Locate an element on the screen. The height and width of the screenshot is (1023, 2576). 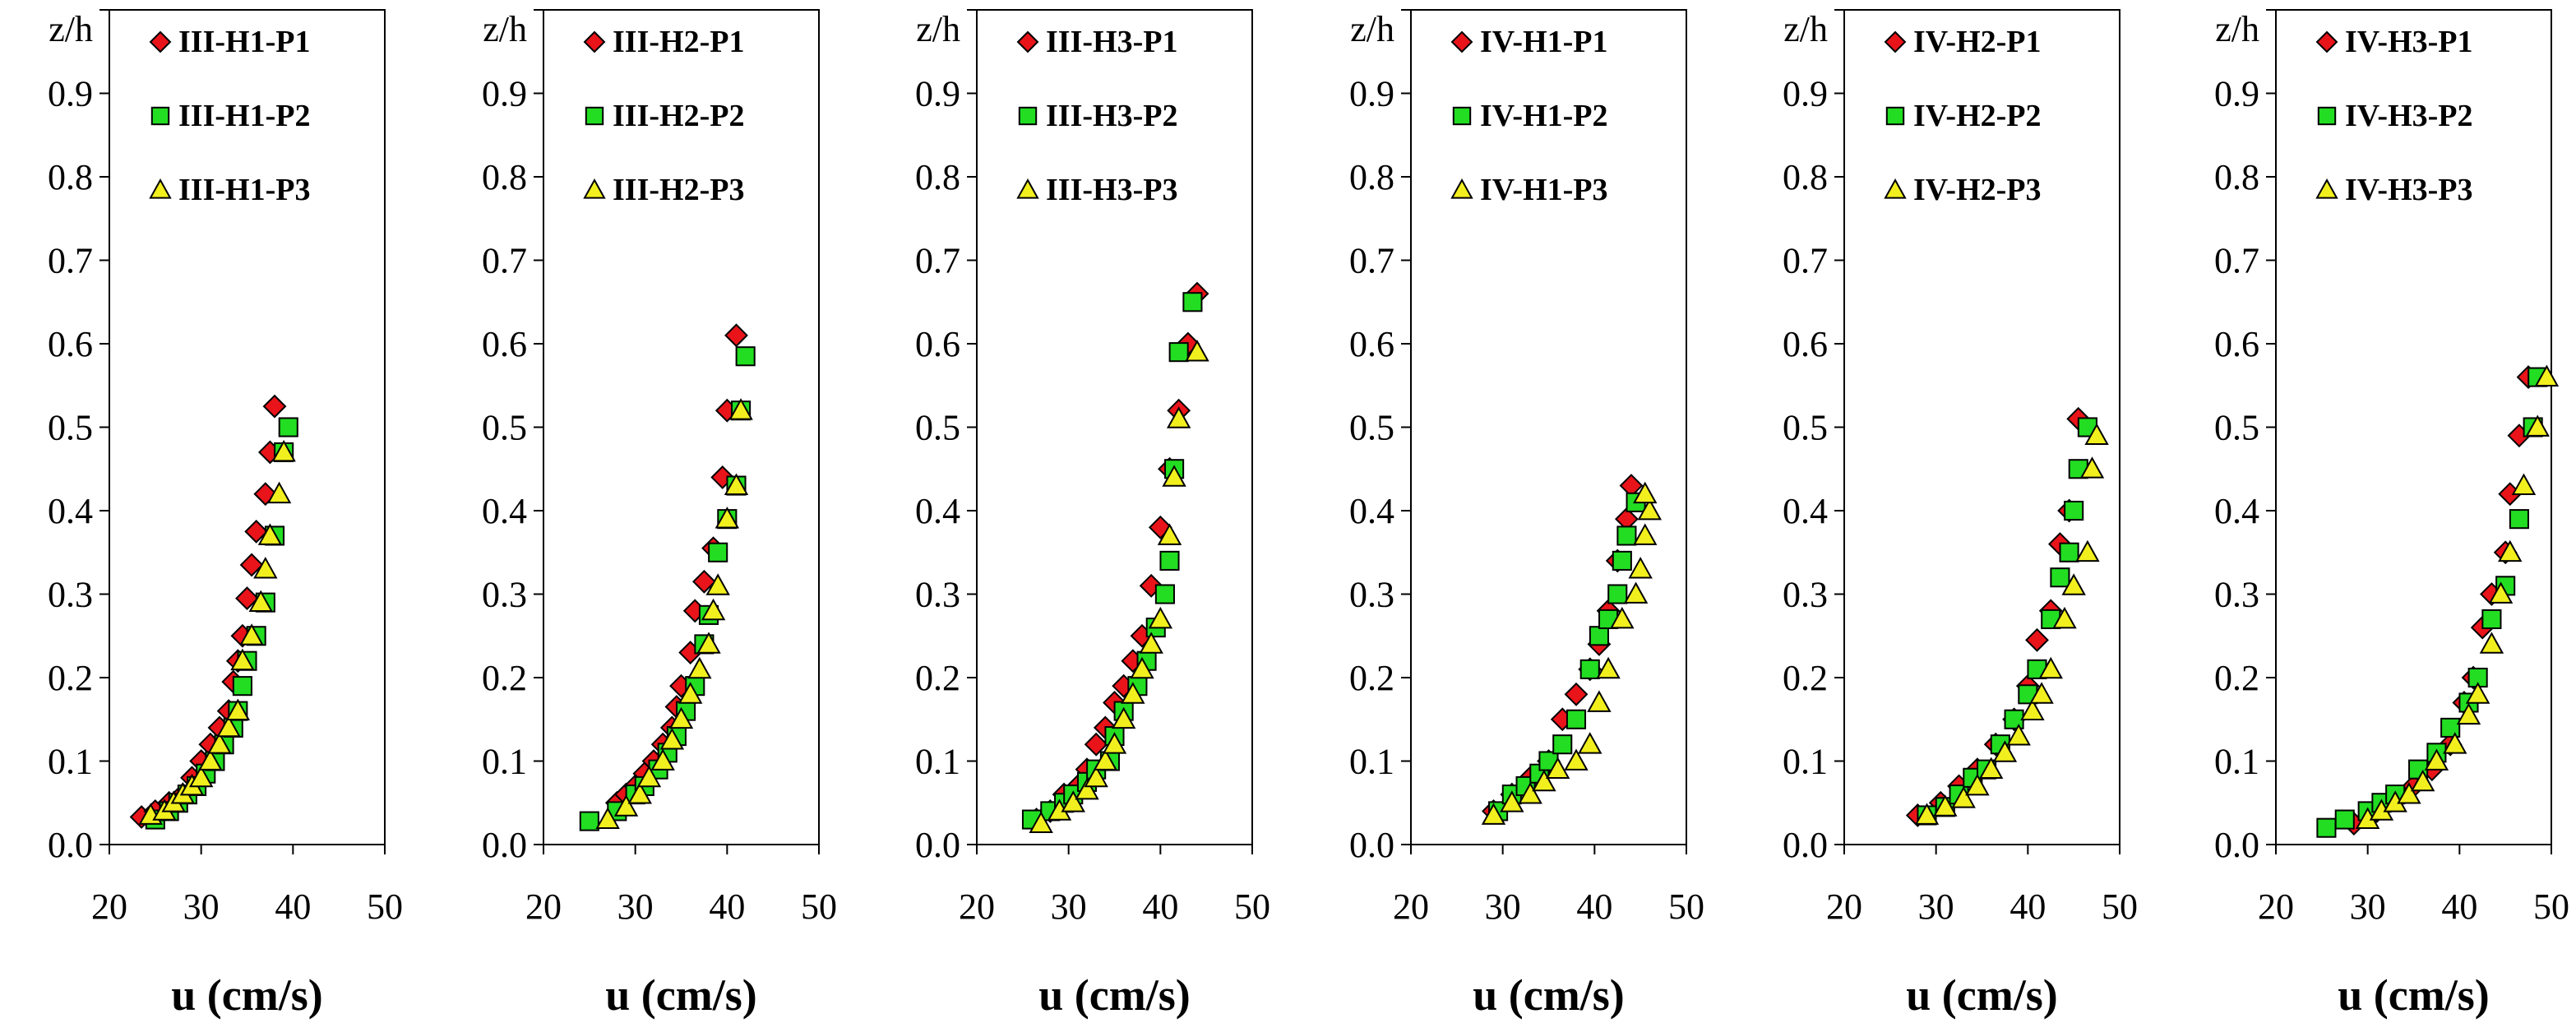
legend: III-H2-P1 III-H2-P2 III-H2-P3 is located at coordinates (663, 116).